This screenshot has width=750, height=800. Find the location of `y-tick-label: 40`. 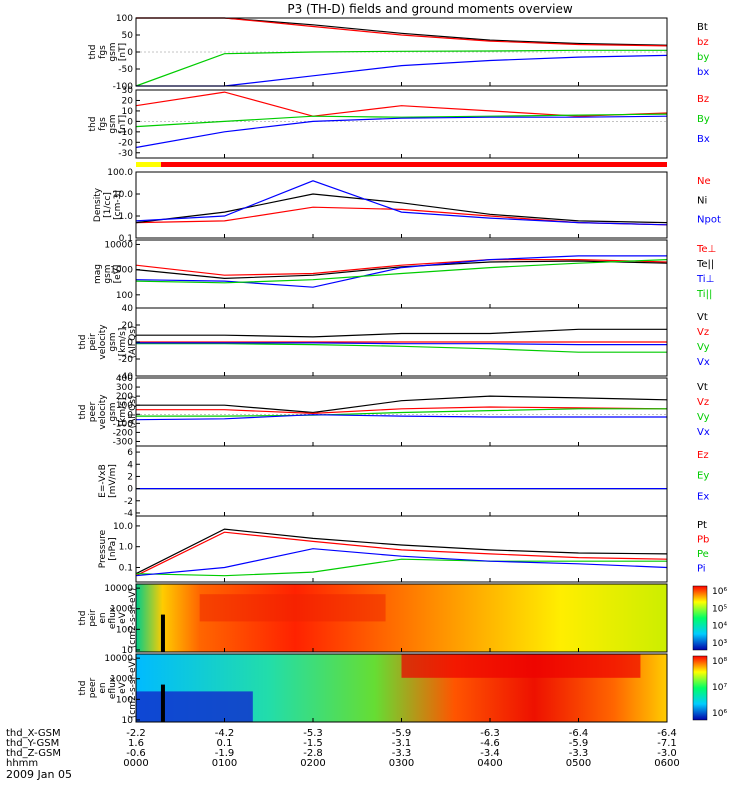

y-tick-label: 40 is located at coordinates (128, 309).